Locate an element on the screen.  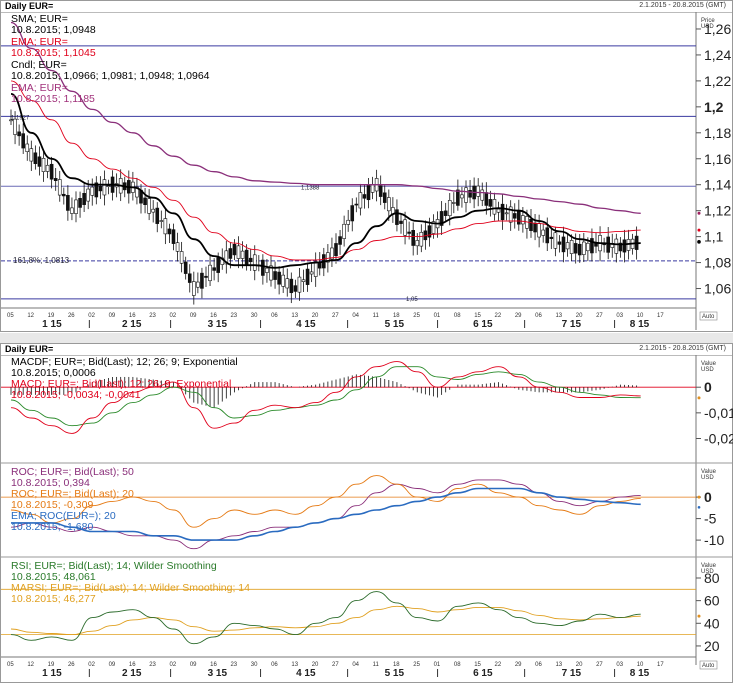
x-day-tick: 26 is located at coordinates (71, 316).